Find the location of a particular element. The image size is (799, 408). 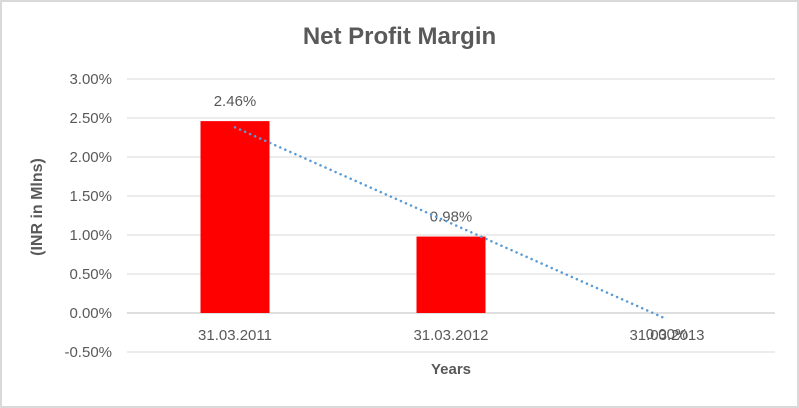

y-tick-label: 3.00% is located at coordinates (90, 79).